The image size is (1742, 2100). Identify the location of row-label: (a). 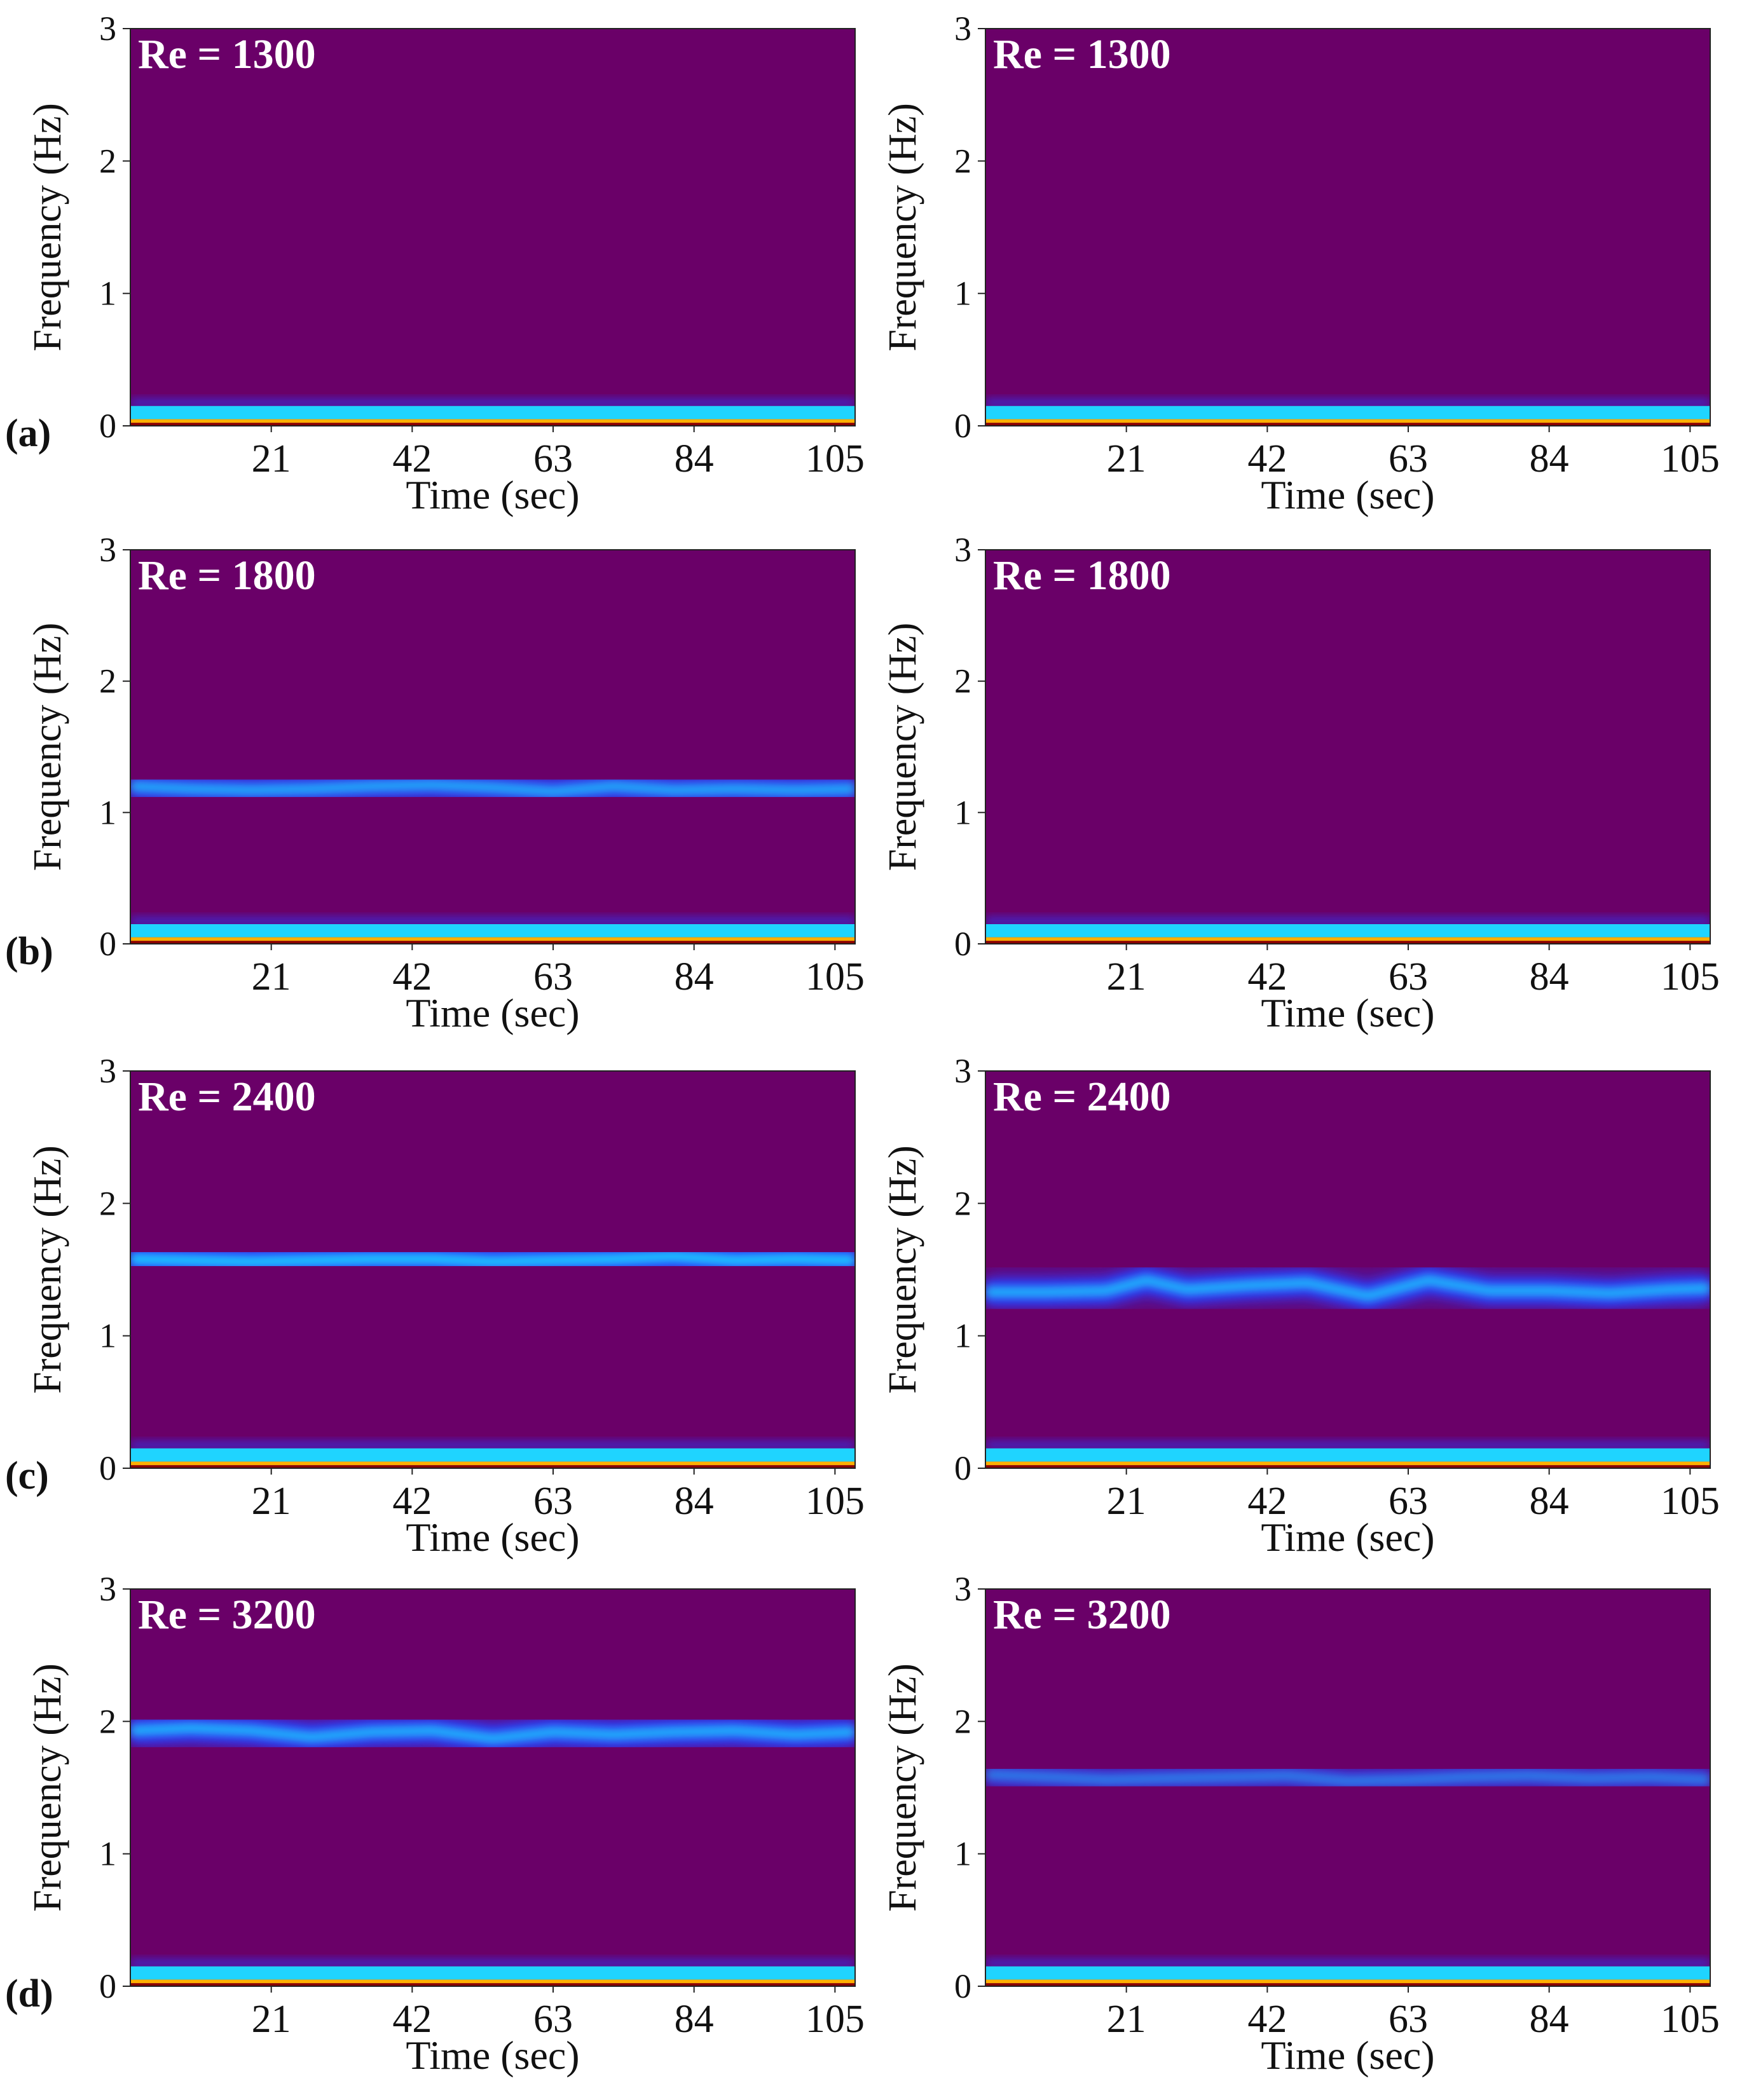
(28, 433).